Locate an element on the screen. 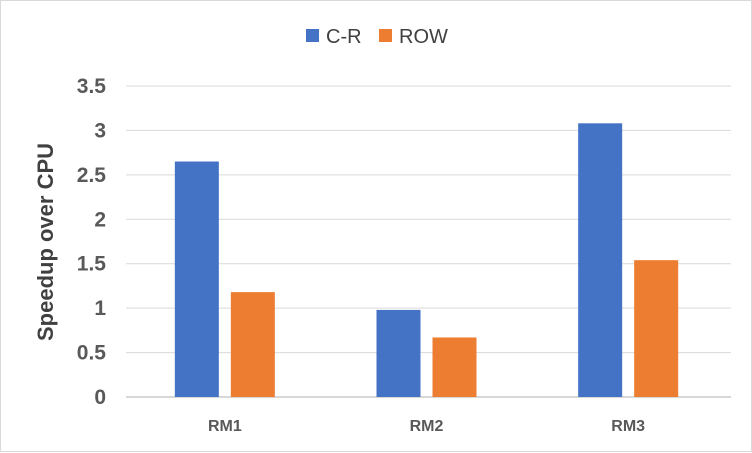 Image resolution: width=752 pixels, height=453 pixels. legend-label: C-R is located at coordinates (344, 37).